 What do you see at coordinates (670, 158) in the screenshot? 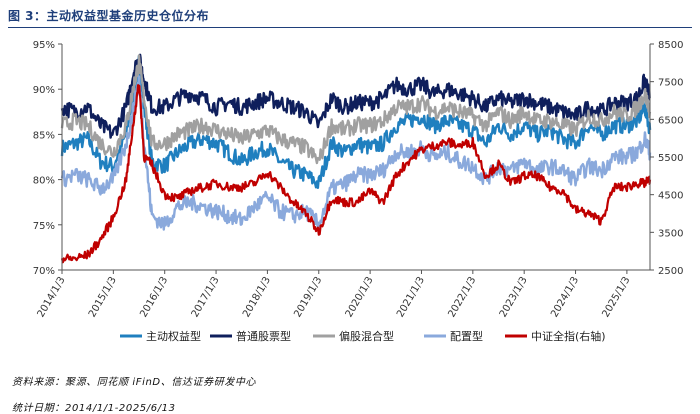
I see `right-tick-label: 5500` at bounding box center [670, 158].